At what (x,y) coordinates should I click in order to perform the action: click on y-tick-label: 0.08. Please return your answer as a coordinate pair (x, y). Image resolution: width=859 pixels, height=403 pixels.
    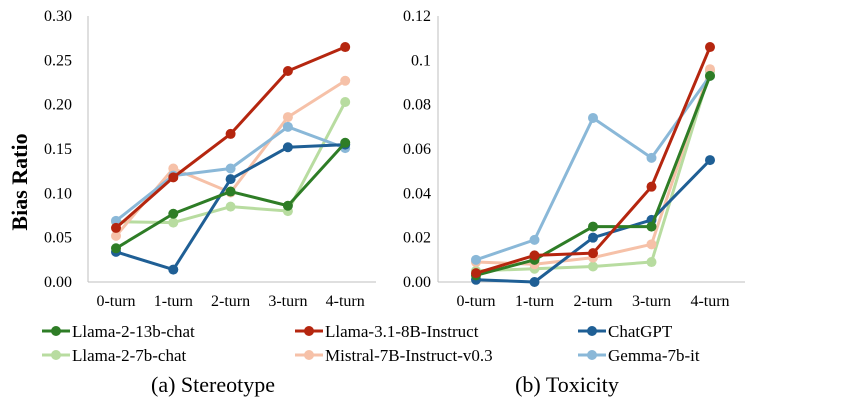
    Looking at the image, I should click on (417, 105).